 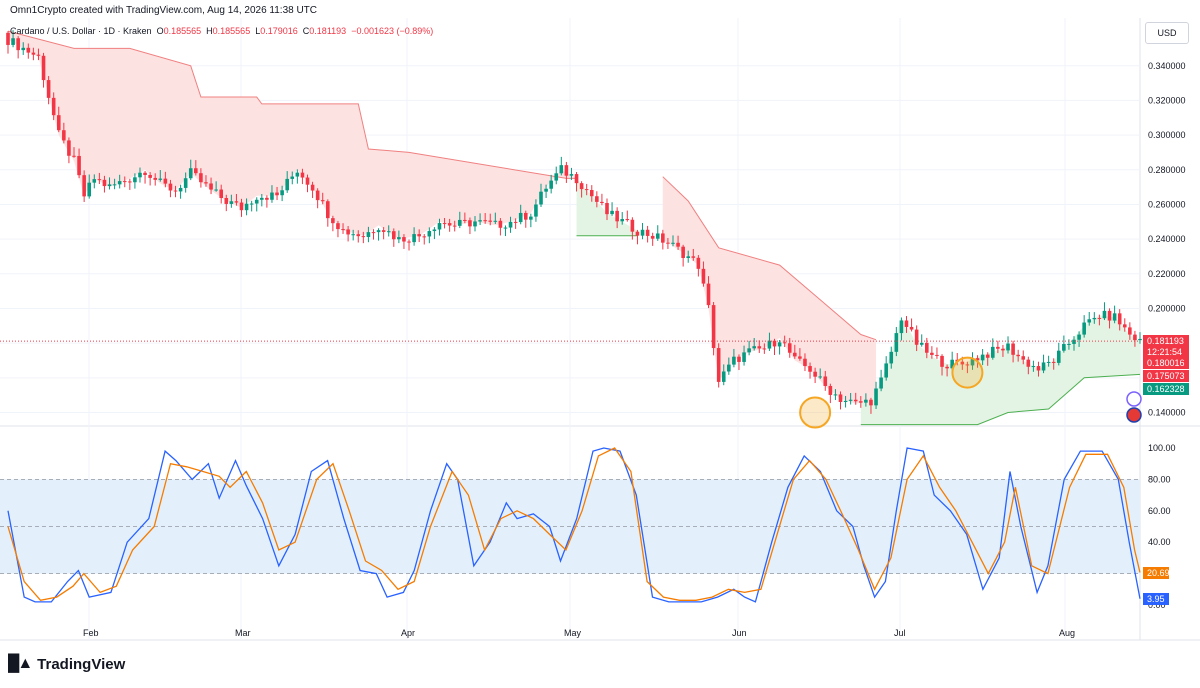 What do you see at coordinates (306, 31) in the screenshot?
I see `close-label: C` at bounding box center [306, 31].